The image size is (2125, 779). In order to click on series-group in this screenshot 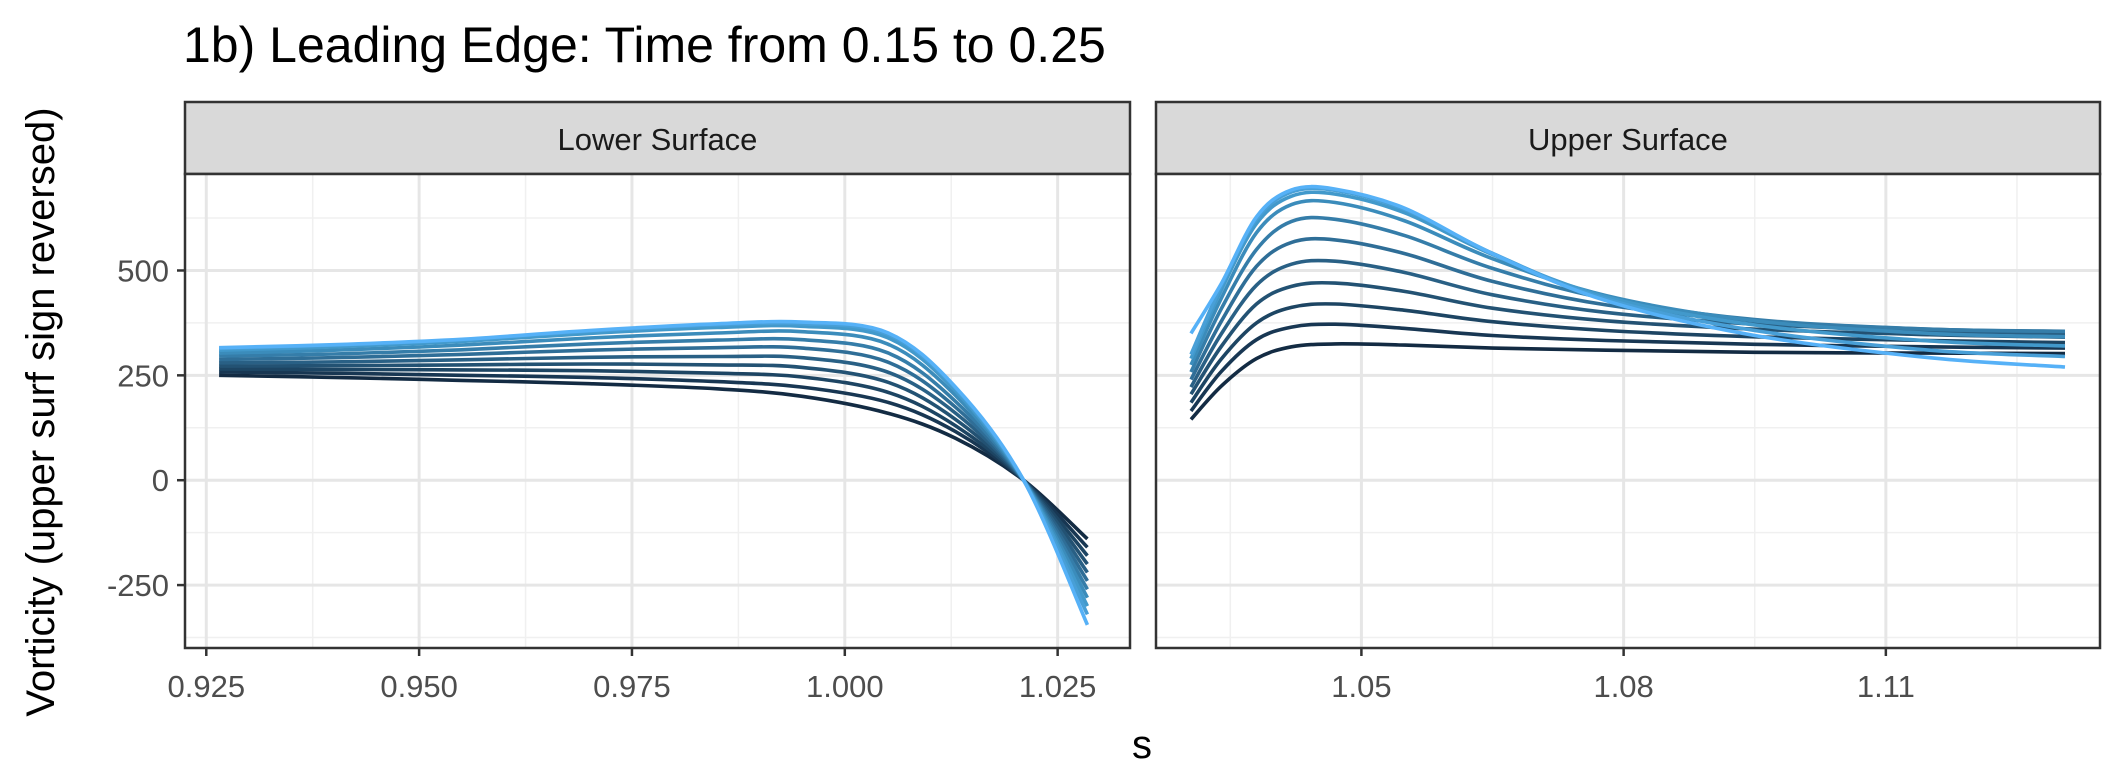, I will do `click(1627, 302)`.